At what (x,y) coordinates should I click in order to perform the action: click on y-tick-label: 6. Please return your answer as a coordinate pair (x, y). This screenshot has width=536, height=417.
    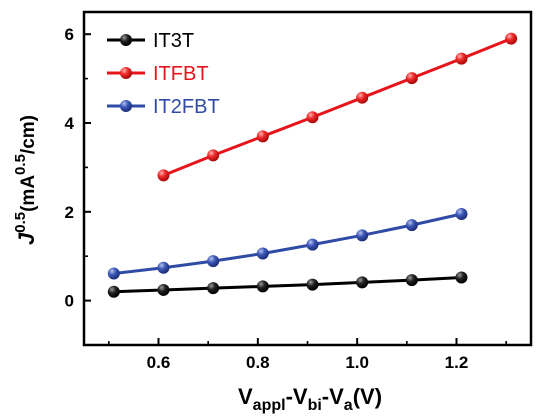
    Looking at the image, I should click on (69, 34).